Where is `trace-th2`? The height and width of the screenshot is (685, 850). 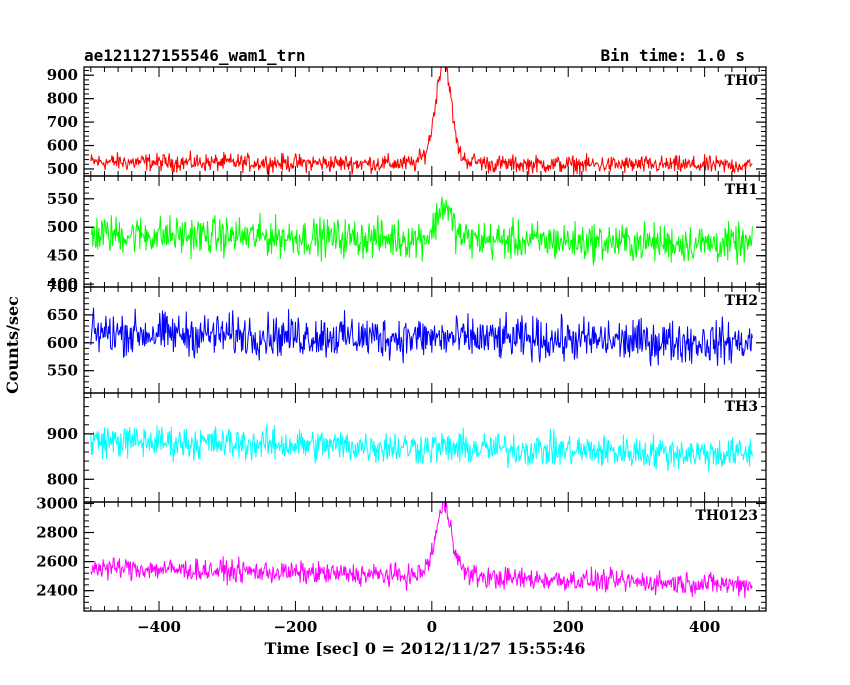
trace-th2 is located at coordinates (421, 337).